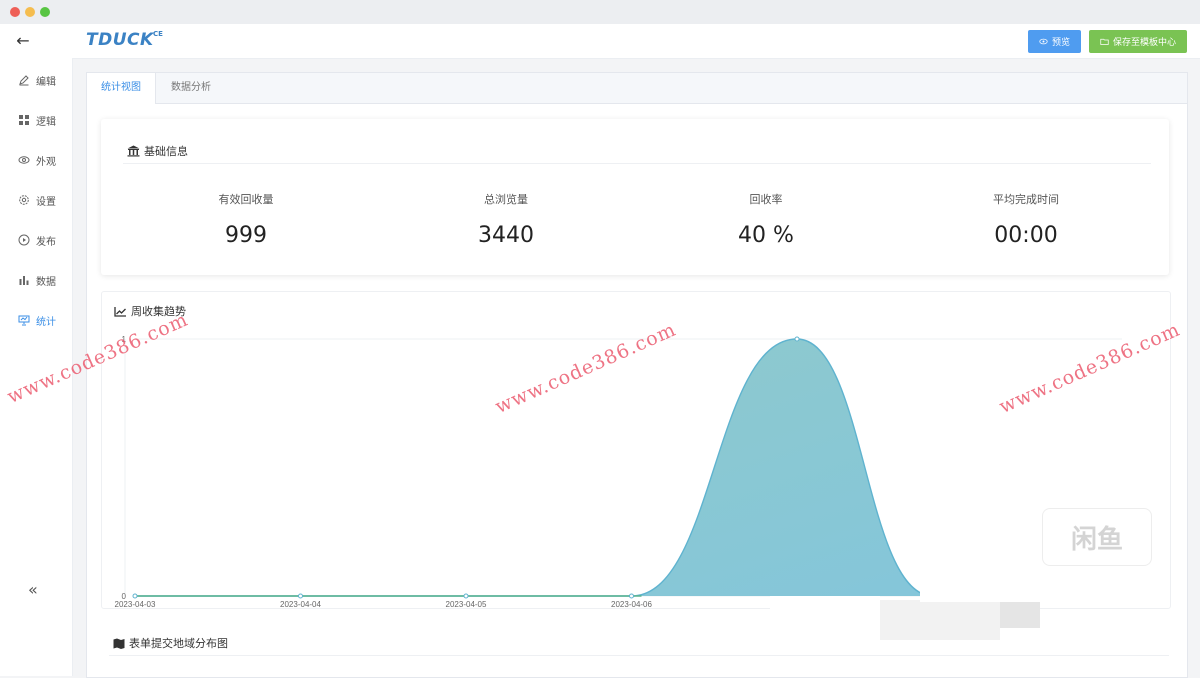 This screenshot has width=1200, height=678. I want to click on tab-statistics-view: 统计视图, so click(121, 88).